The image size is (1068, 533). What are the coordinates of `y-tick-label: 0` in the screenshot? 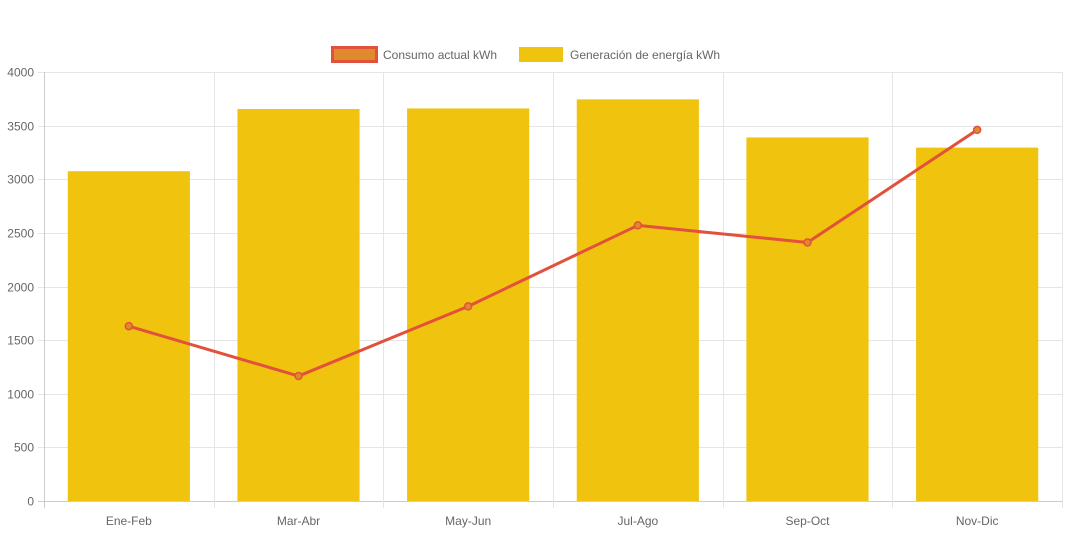 It's located at (30, 502).